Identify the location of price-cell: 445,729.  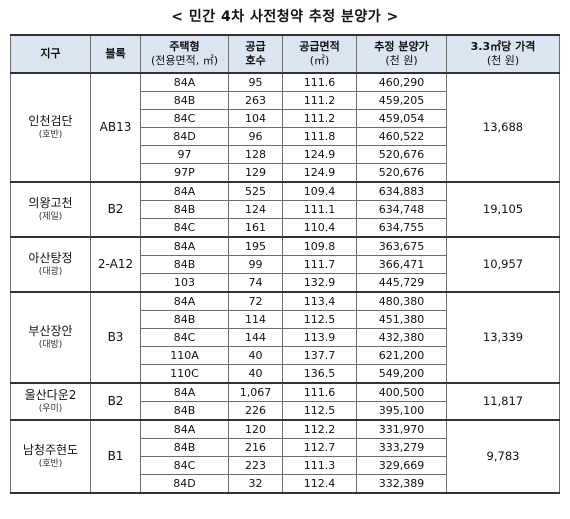
(401, 283).